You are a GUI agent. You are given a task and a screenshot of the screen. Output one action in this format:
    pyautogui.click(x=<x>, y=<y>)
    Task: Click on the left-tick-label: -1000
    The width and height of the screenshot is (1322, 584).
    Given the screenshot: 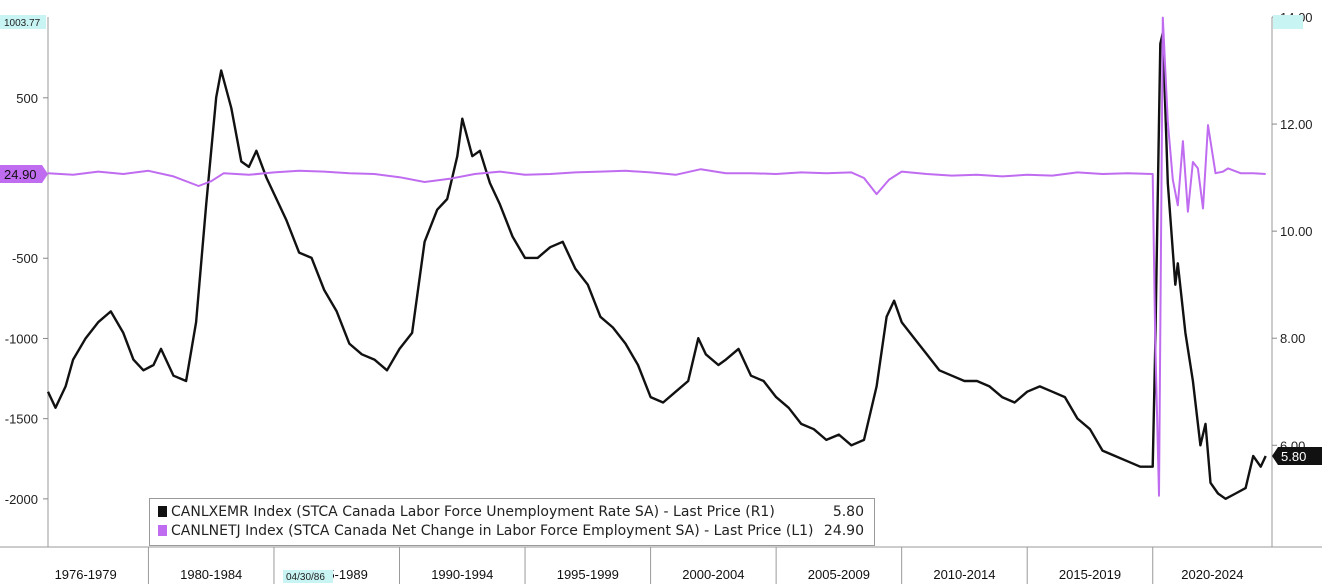 What is the action you would take?
    pyautogui.click(x=21, y=338)
    